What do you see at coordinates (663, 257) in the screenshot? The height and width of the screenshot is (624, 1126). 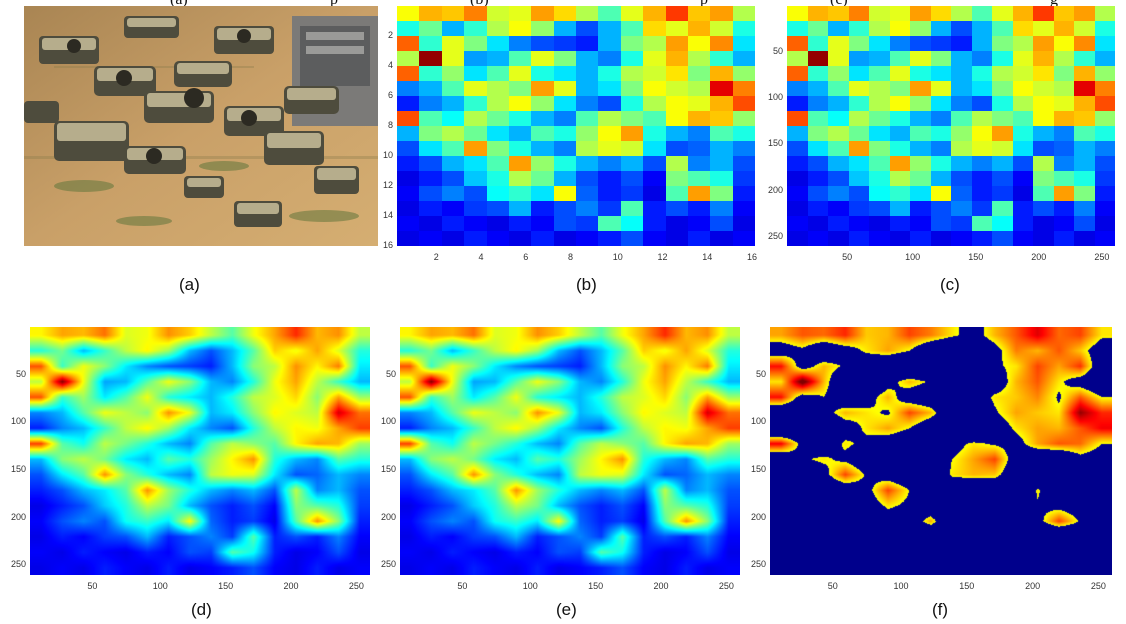 I see `x-tick-label: 12` at bounding box center [663, 257].